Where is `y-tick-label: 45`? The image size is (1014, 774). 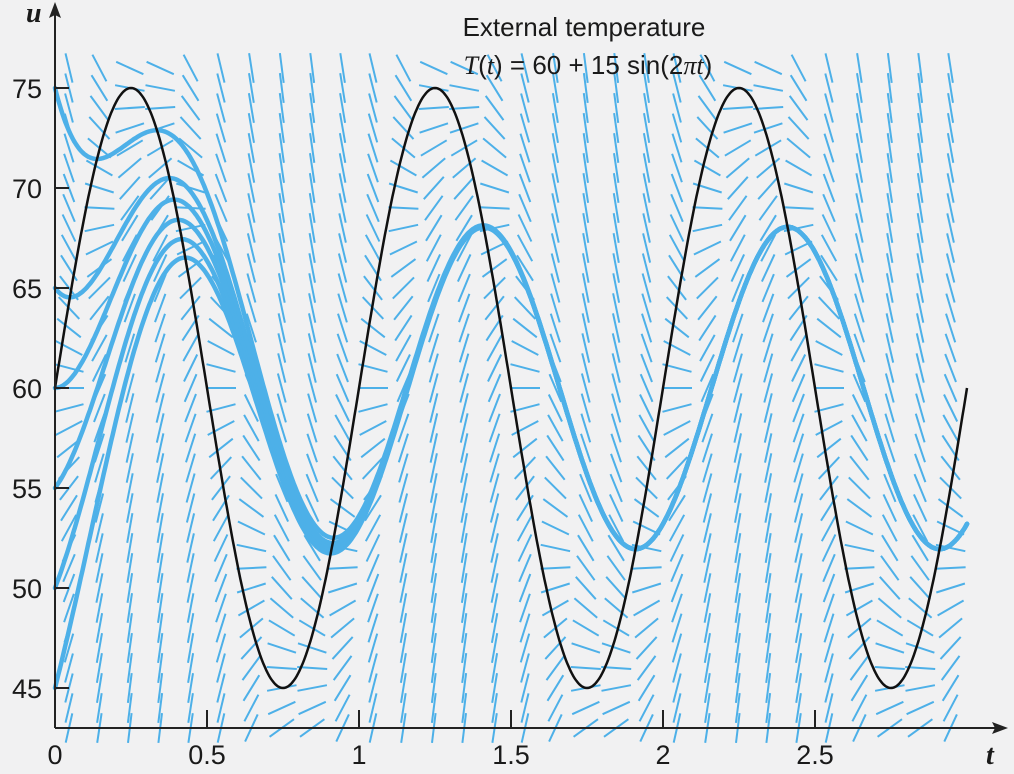 y-tick-label: 45 is located at coordinates (27, 689).